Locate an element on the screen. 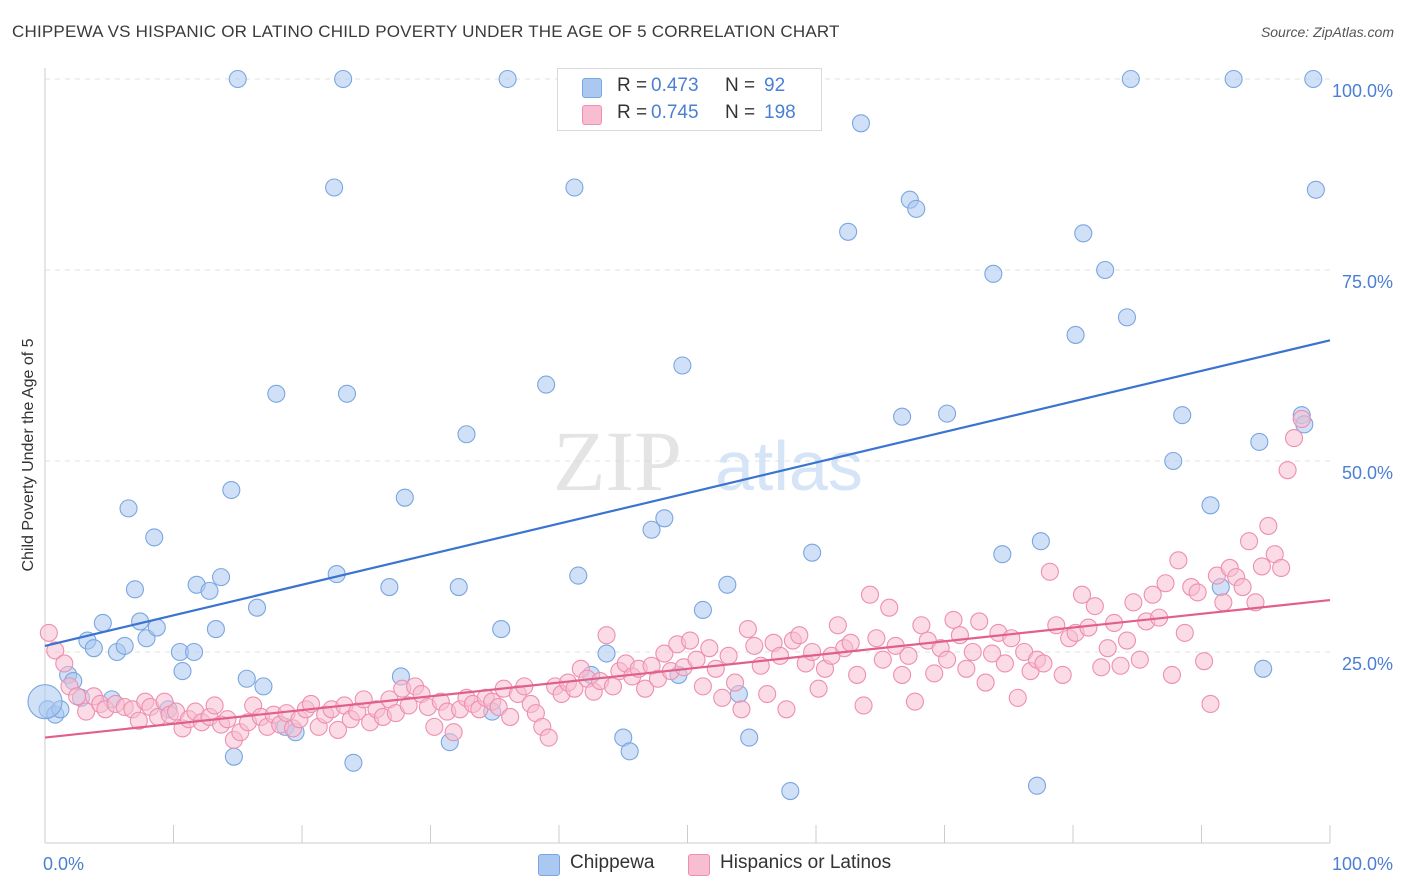 The height and width of the screenshot is (892, 1406). y-axis-label: Child Poverty Under the Age of 5 is located at coordinates (28, 454).